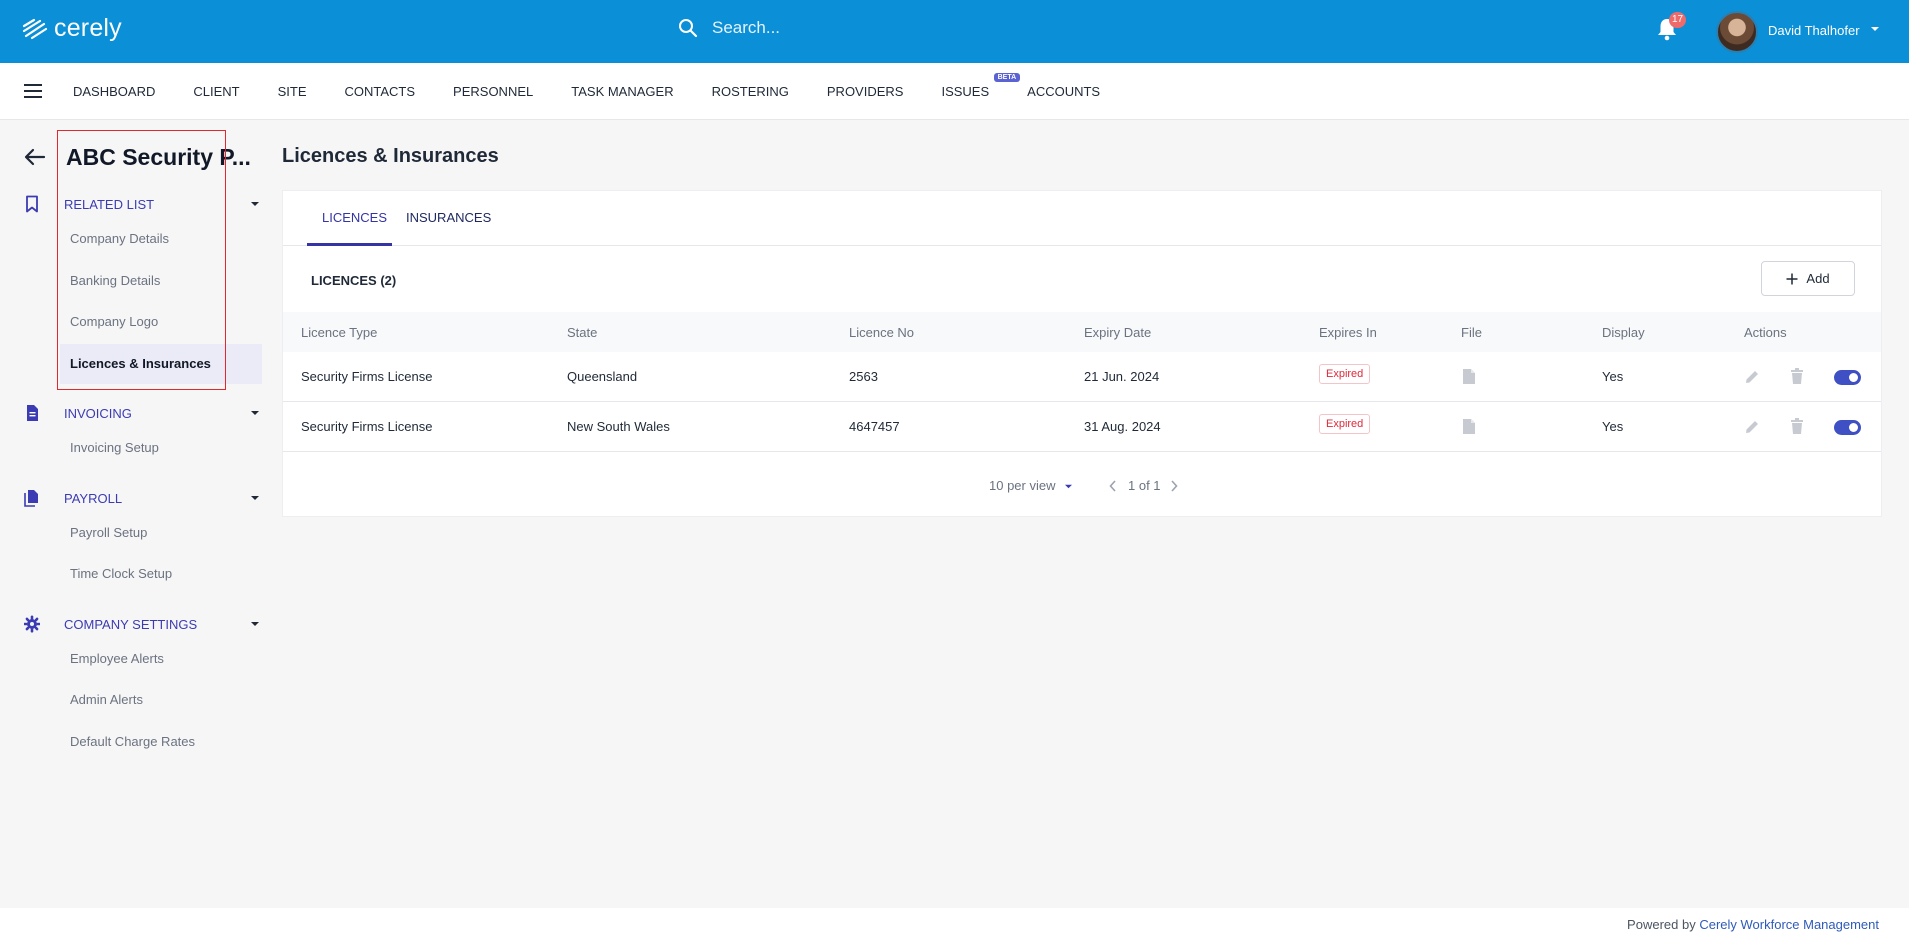  What do you see at coordinates (602, 376) in the screenshot?
I see `cell-state: Queensland` at bounding box center [602, 376].